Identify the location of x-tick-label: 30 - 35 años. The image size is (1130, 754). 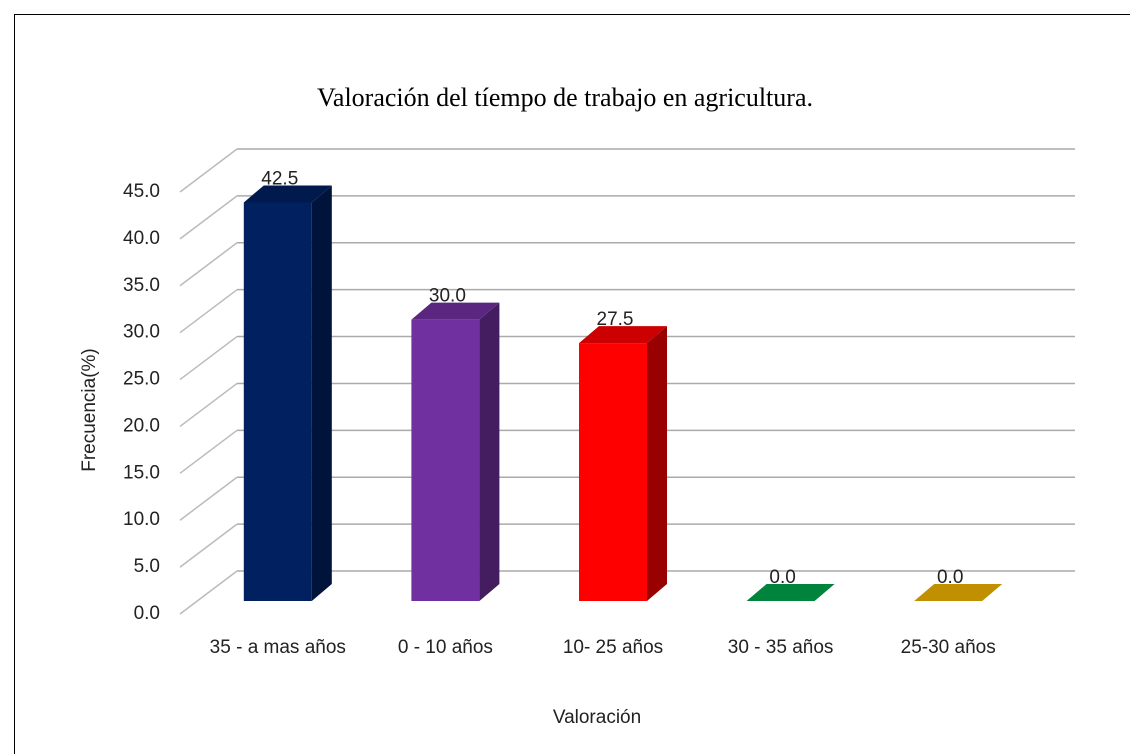
(781, 647).